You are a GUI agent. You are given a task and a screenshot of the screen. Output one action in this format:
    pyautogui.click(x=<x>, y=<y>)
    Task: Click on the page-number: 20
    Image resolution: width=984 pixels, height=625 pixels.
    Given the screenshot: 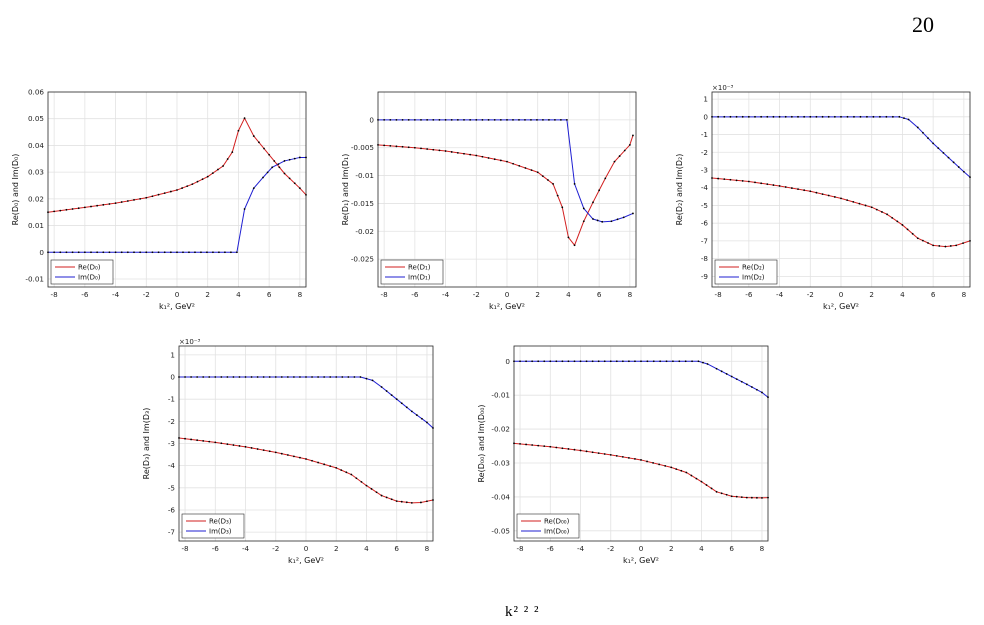 What is the action you would take?
    pyautogui.click(x=923, y=24)
    